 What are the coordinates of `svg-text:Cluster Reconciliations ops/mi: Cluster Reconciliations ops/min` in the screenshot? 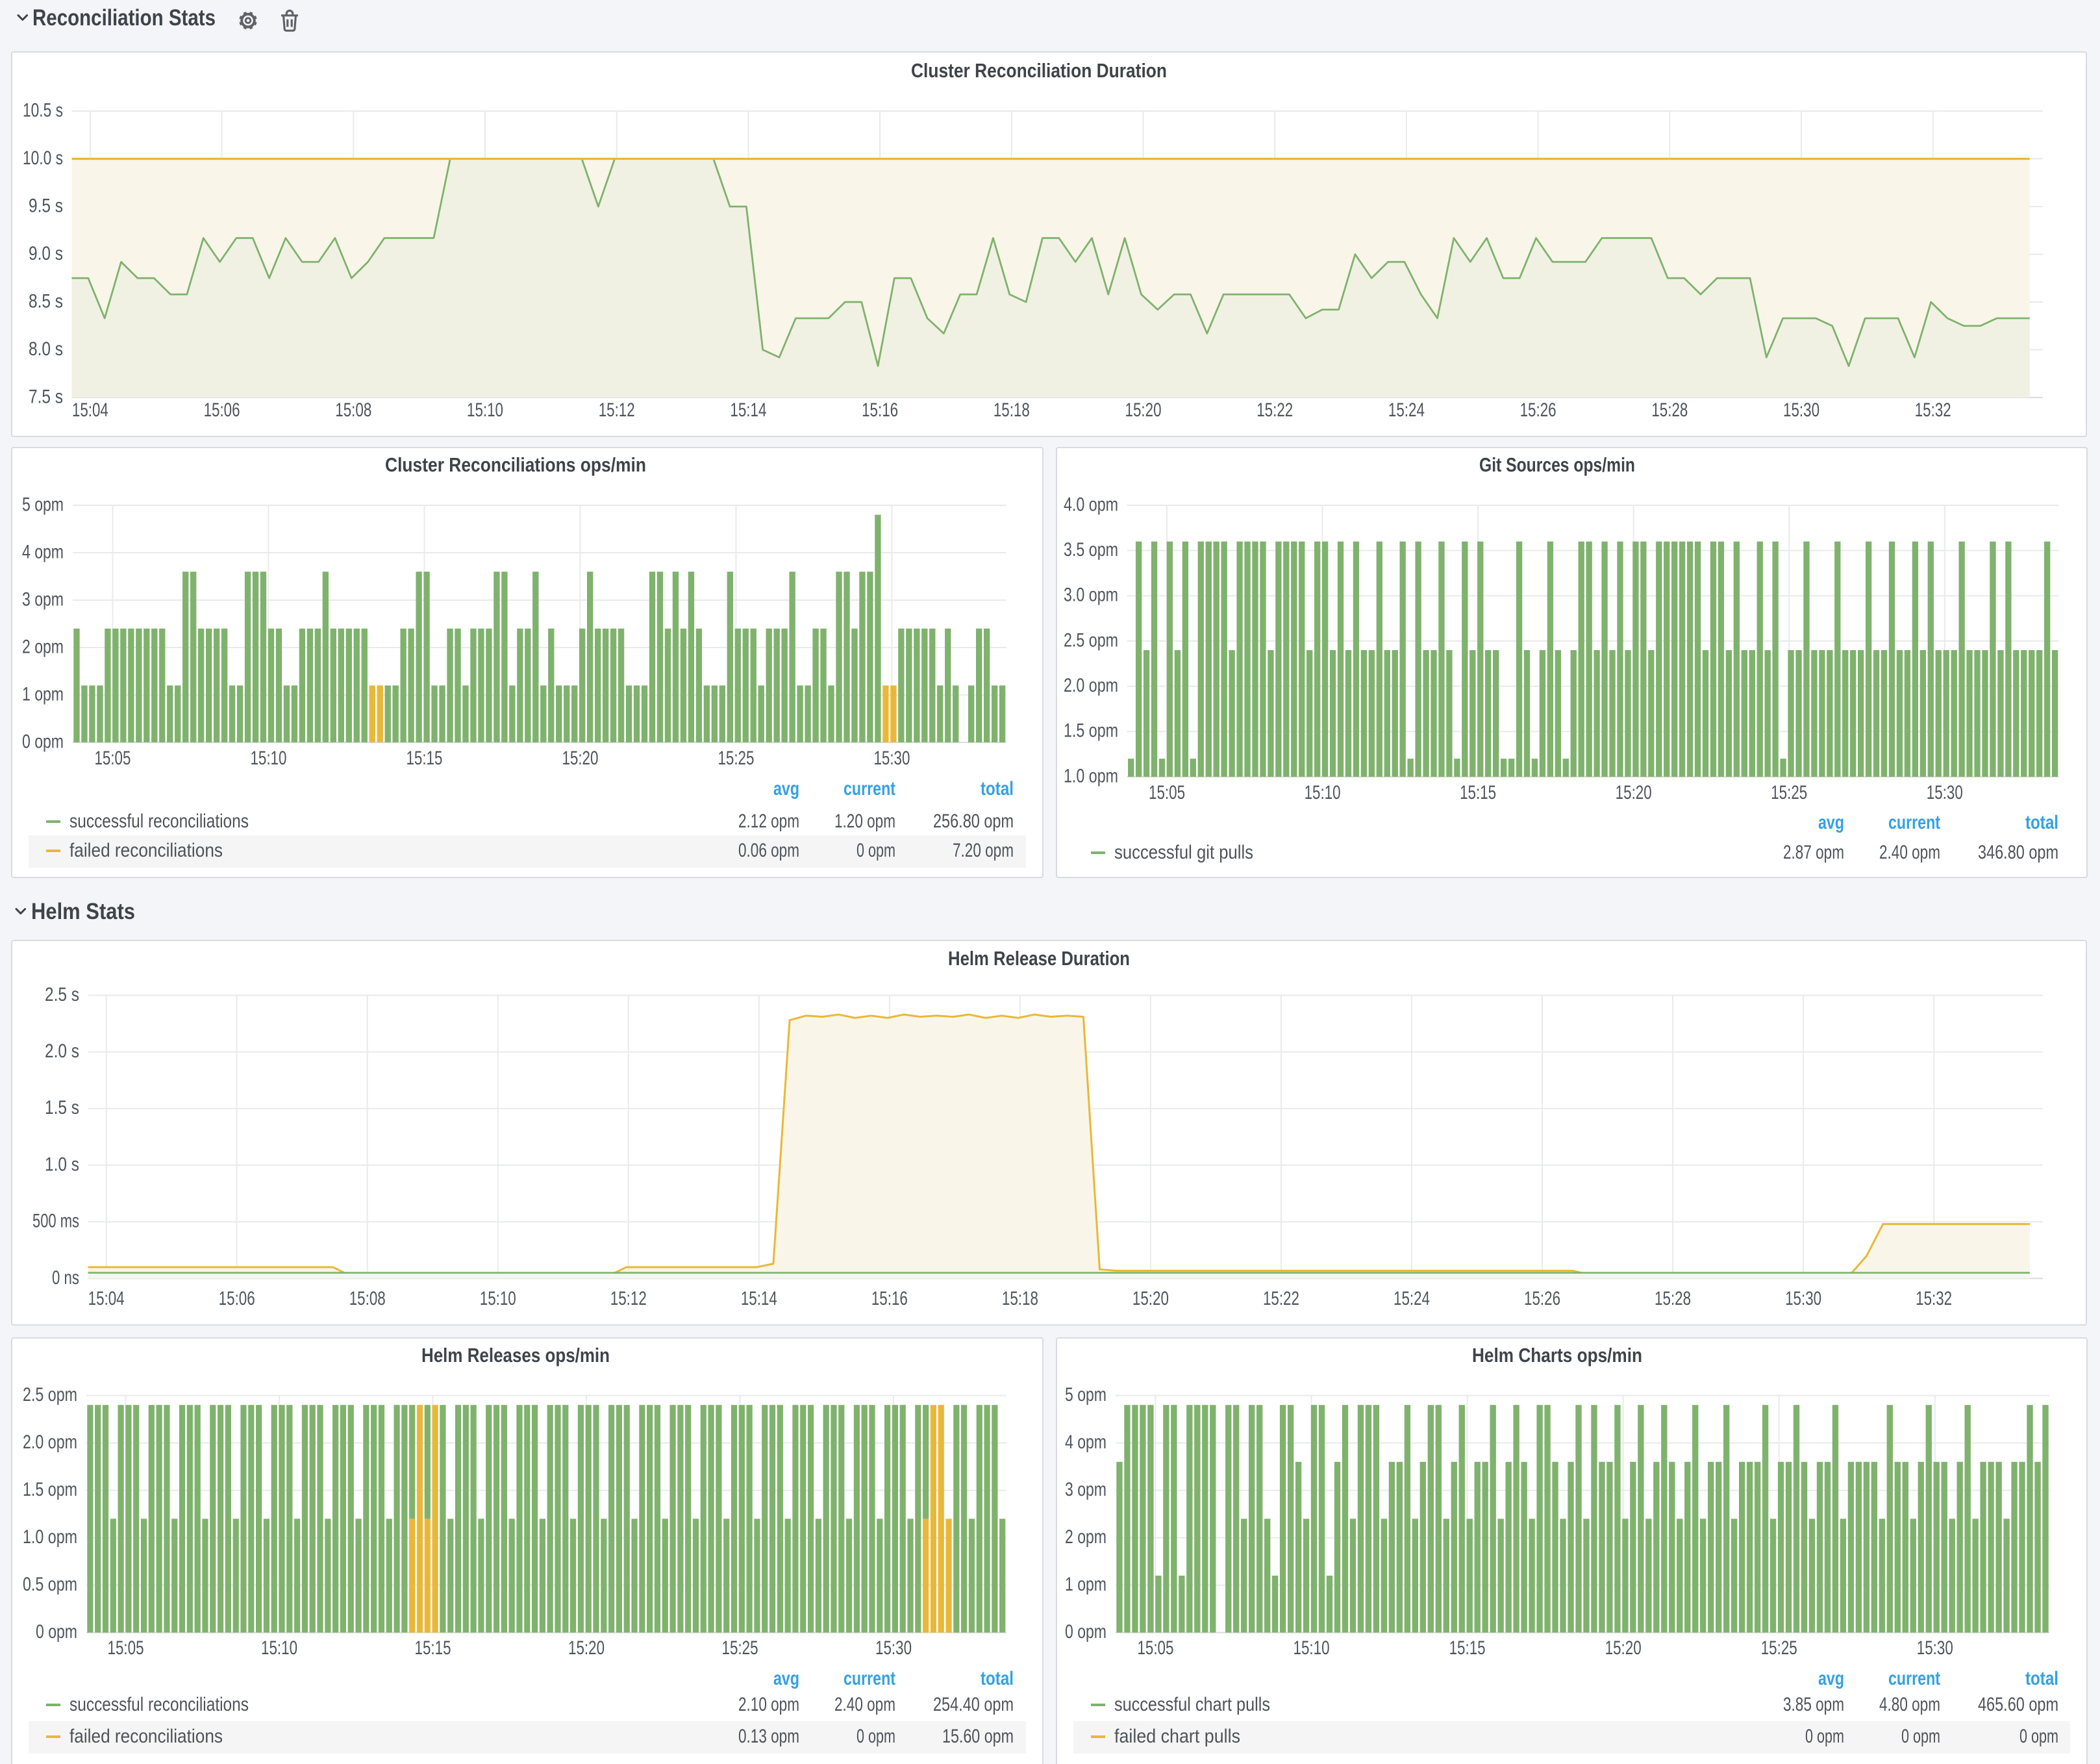 It's located at (515, 465).